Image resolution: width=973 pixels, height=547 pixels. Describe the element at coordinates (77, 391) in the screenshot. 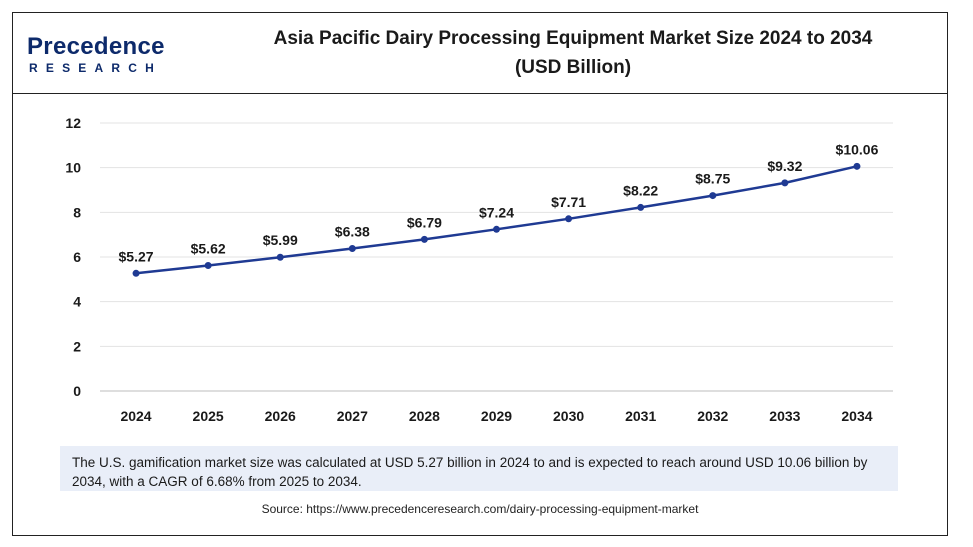

I see `y-tick-label: 0` at that location.